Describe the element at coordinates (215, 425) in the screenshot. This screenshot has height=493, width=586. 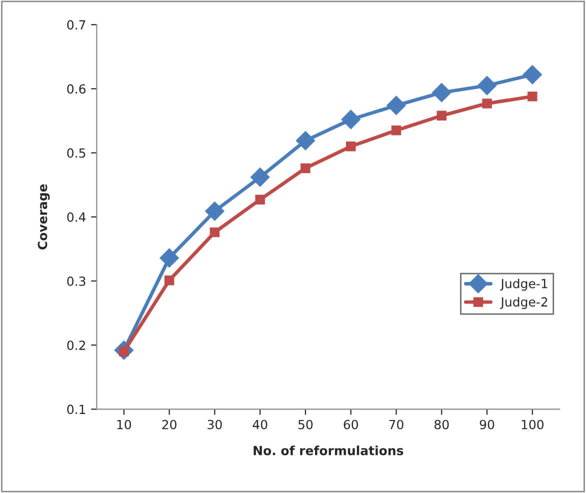
I see `x-tick-label: 30` at that location.